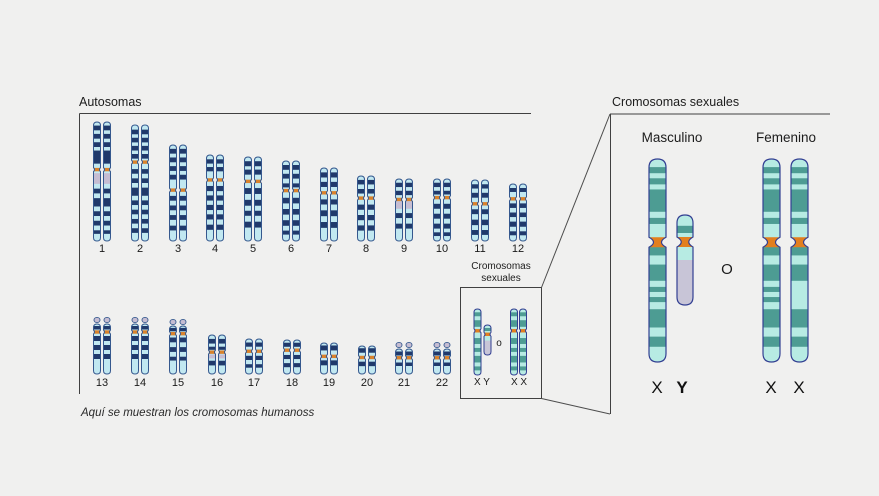 The height and width of the screenshot is (496, 879). What do you see at coordinates (102, 382) in the screenshot?
I see `chromosome-number-label: 13` at bounding box center [102, 382].